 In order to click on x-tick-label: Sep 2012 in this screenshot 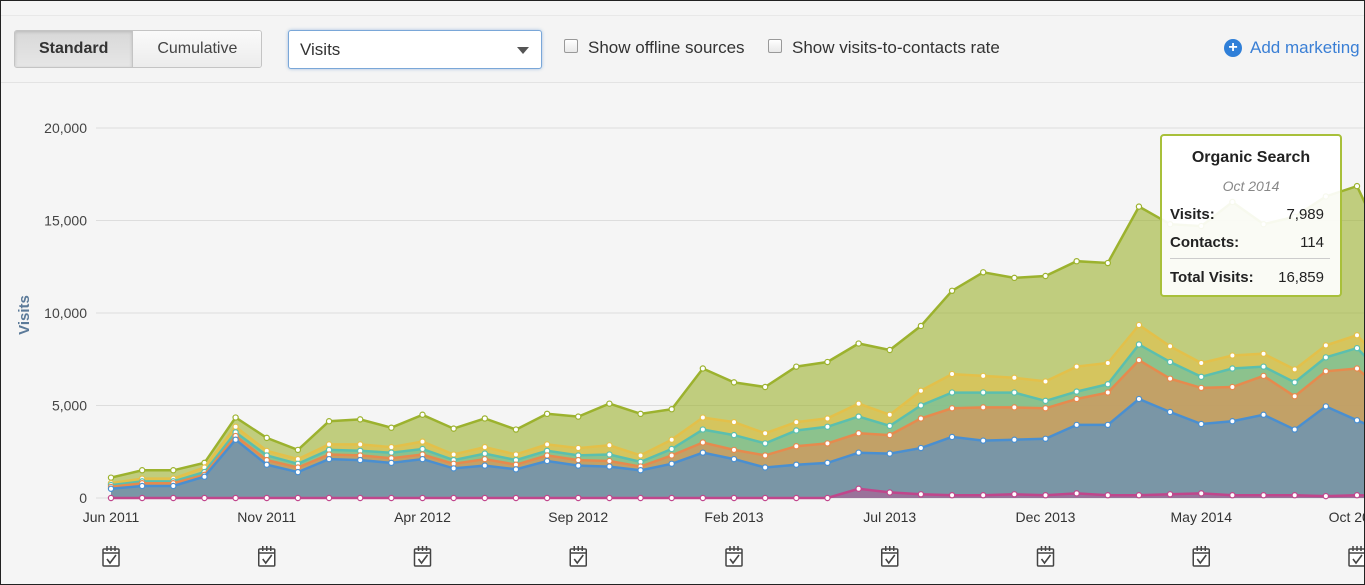, I will do `click(578, 517)`.